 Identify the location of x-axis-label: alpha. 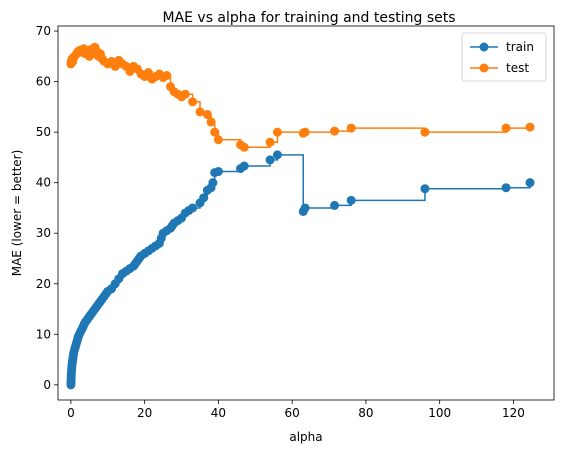
(305, 437).